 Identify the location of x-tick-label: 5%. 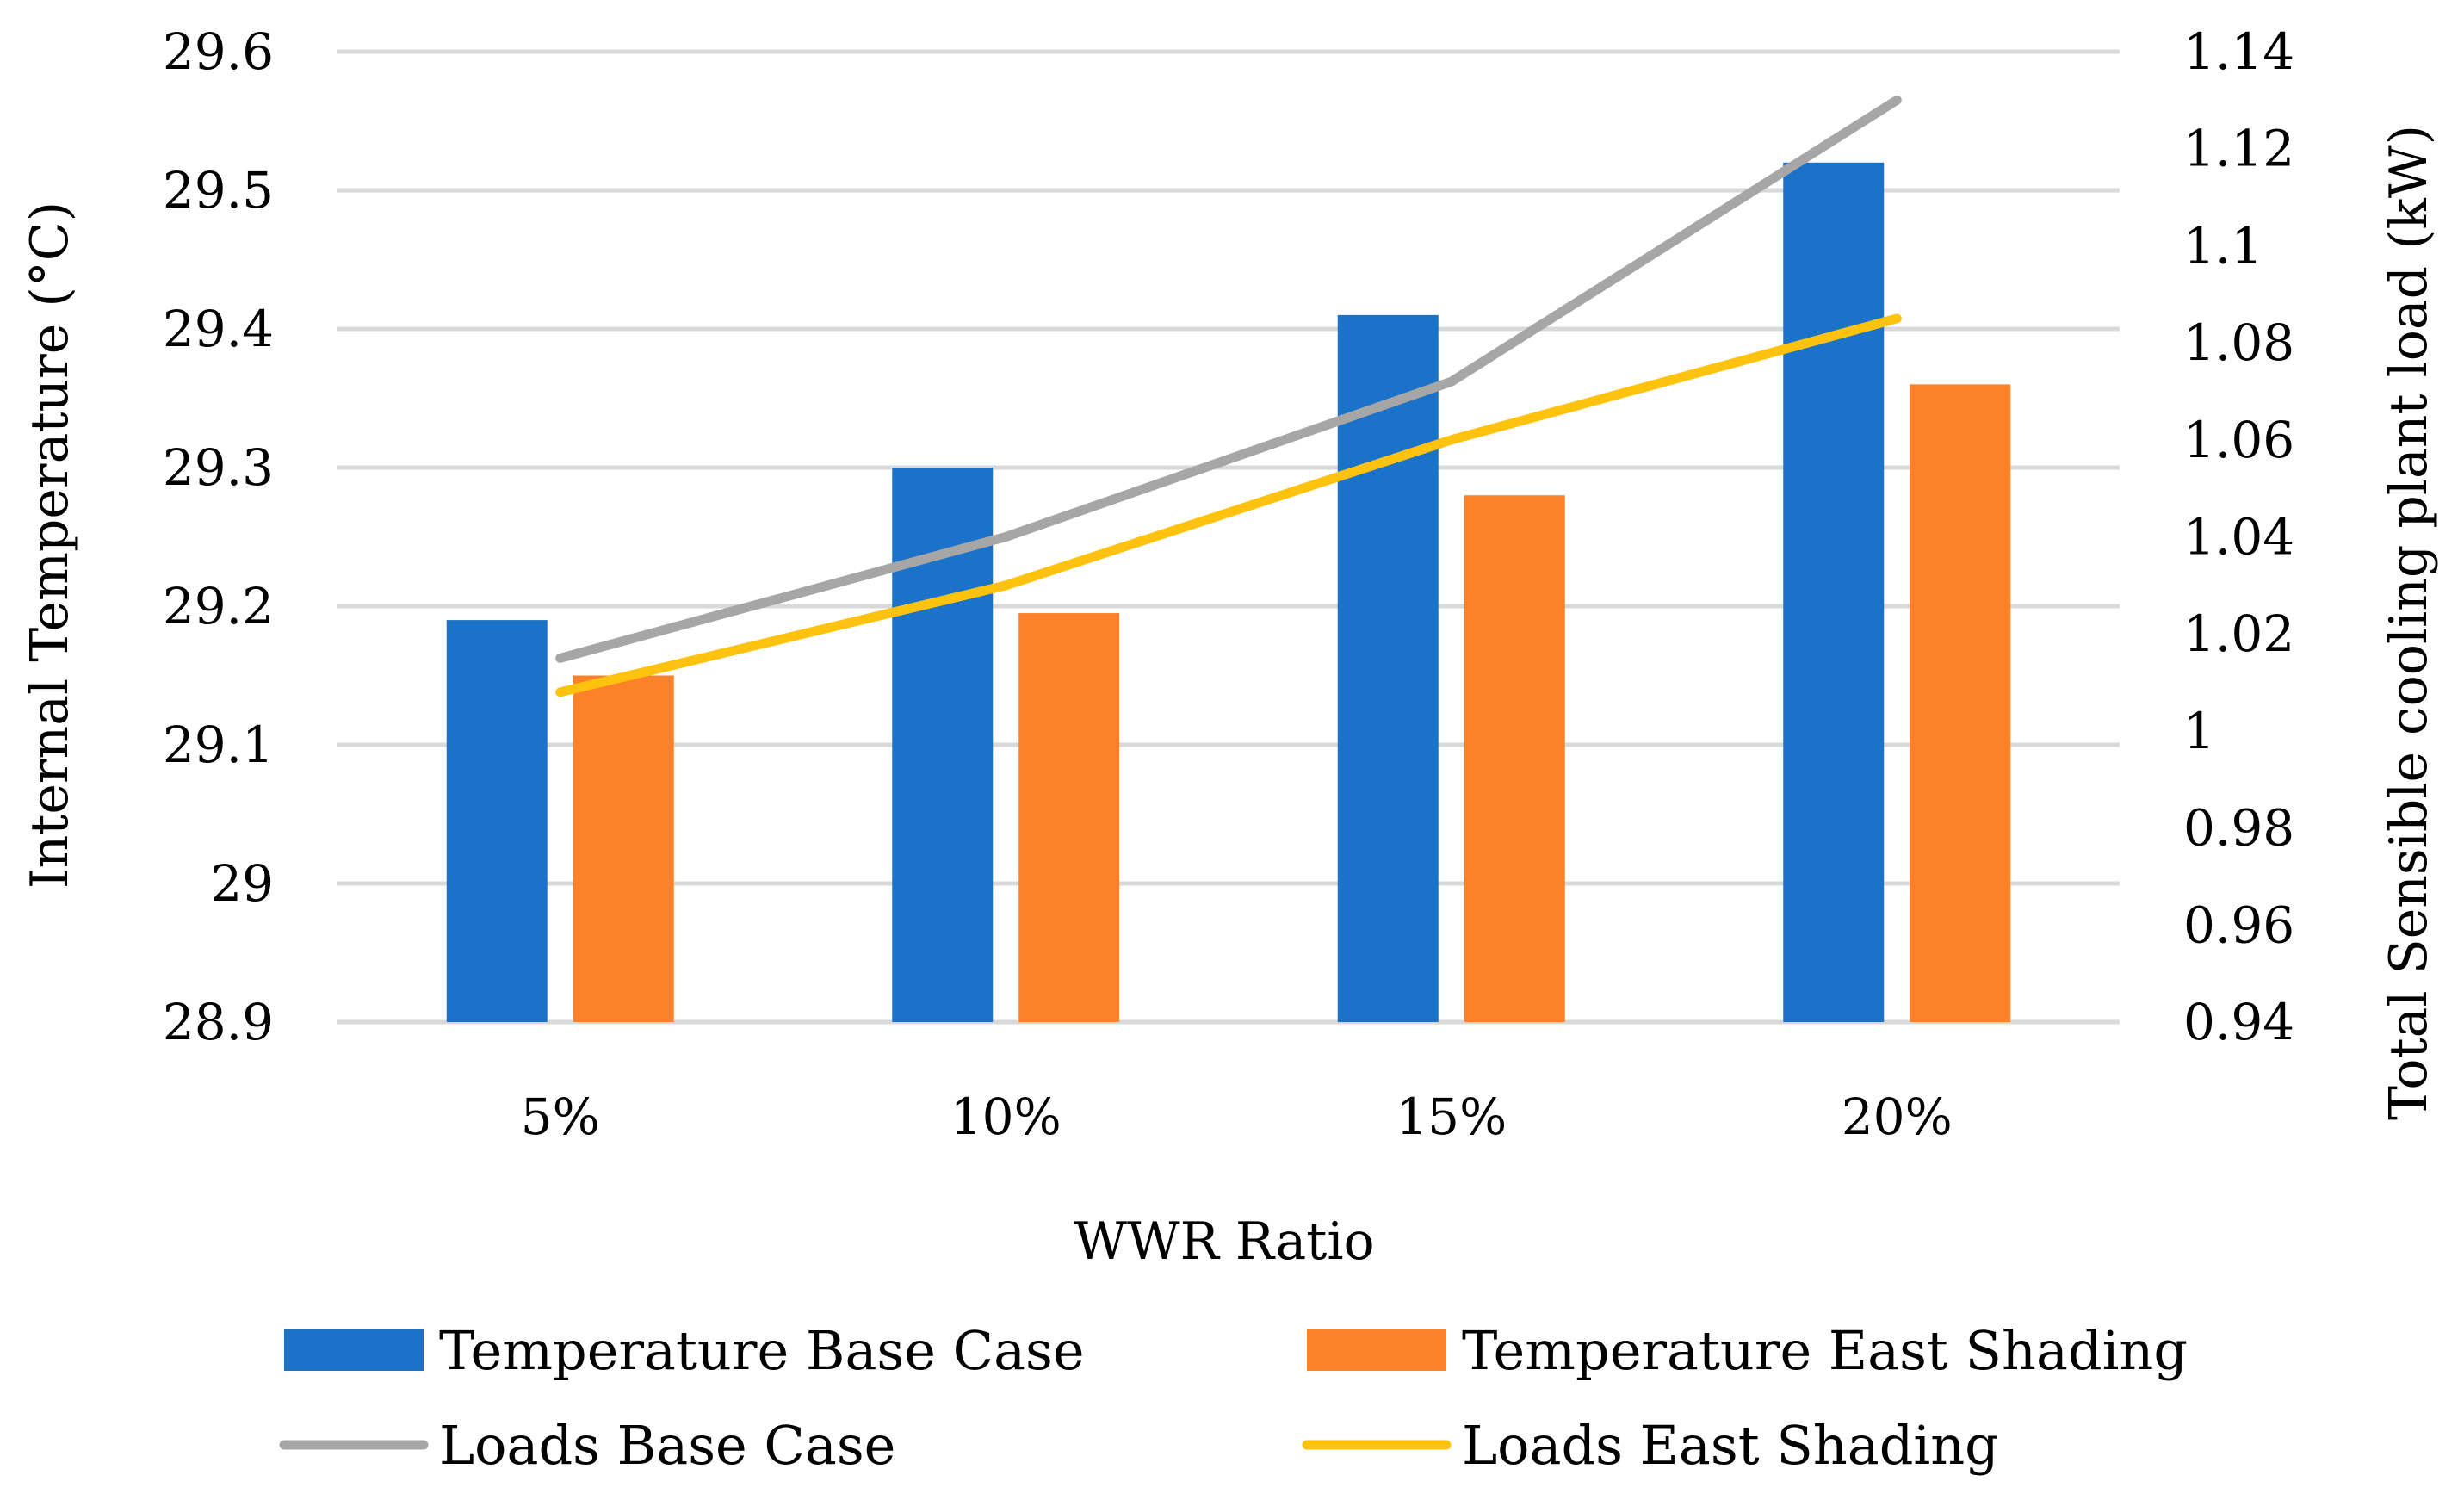
(560, 1117).